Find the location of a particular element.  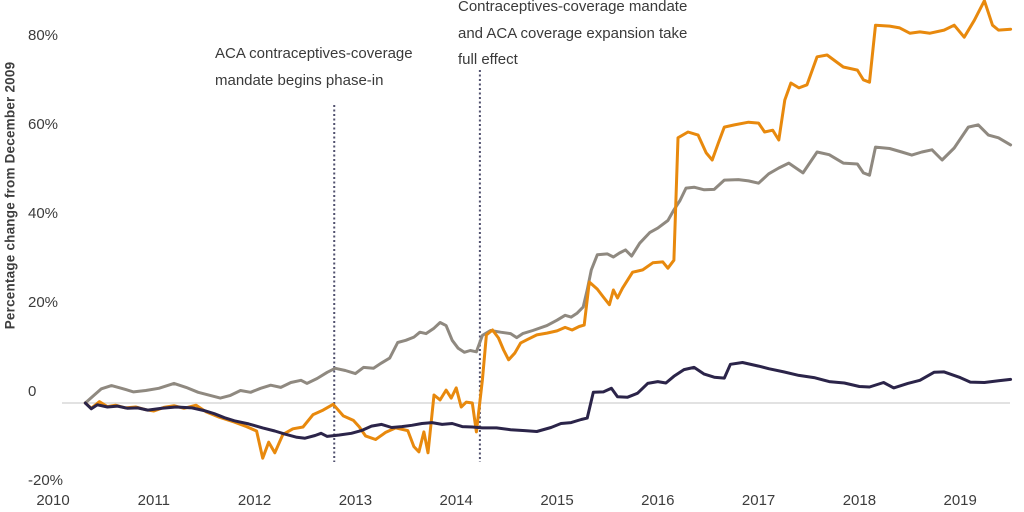

y-tick-label: 40% is located at coordinates (43, 213).